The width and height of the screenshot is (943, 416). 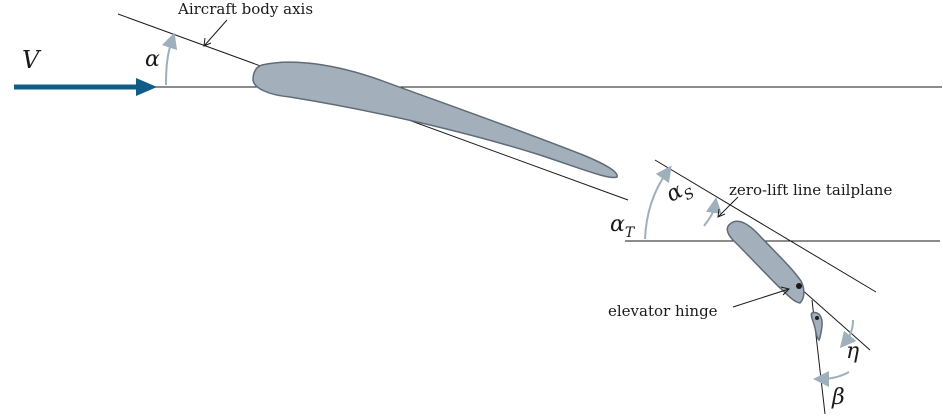 What do you see at coordinates (712, 212) in the screenshot?
I see `alpha-s-angle-arc` at bounding box center [712, 212].